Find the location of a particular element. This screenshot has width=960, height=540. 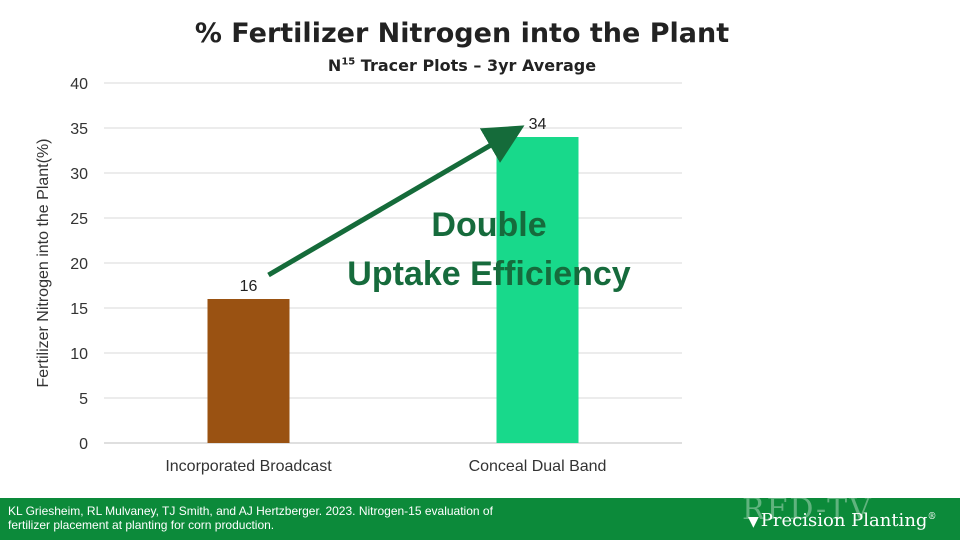

bar-incorporated-broadcast is located at coordinates (248, 371).